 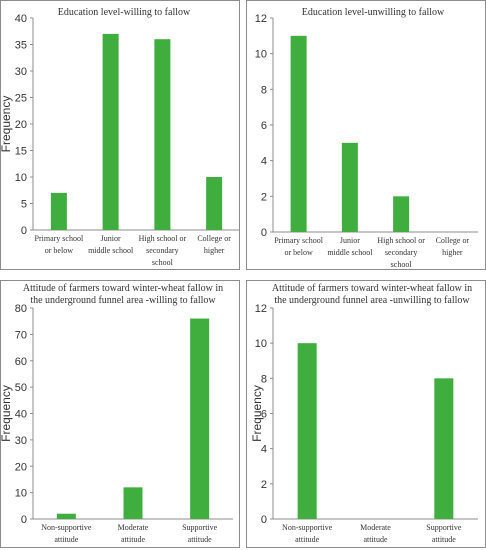 I want to click on y-tick-label: 35, so click(x=21, y=46).